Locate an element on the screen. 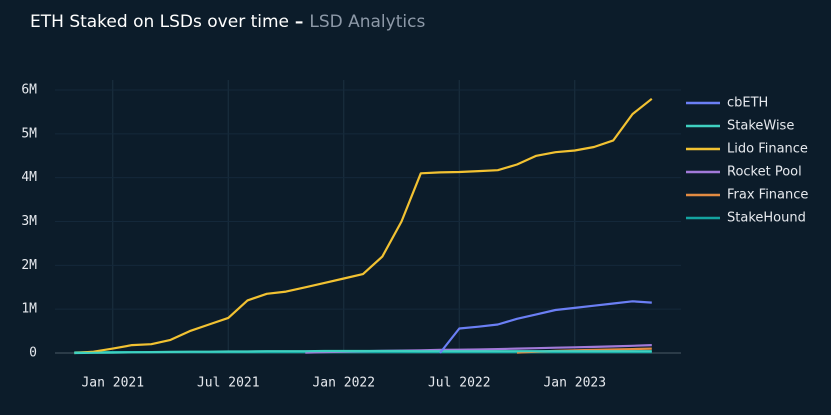 The width and height of the screenshot is (831, 415). title-dash: – is located at coordinates (299, 22).